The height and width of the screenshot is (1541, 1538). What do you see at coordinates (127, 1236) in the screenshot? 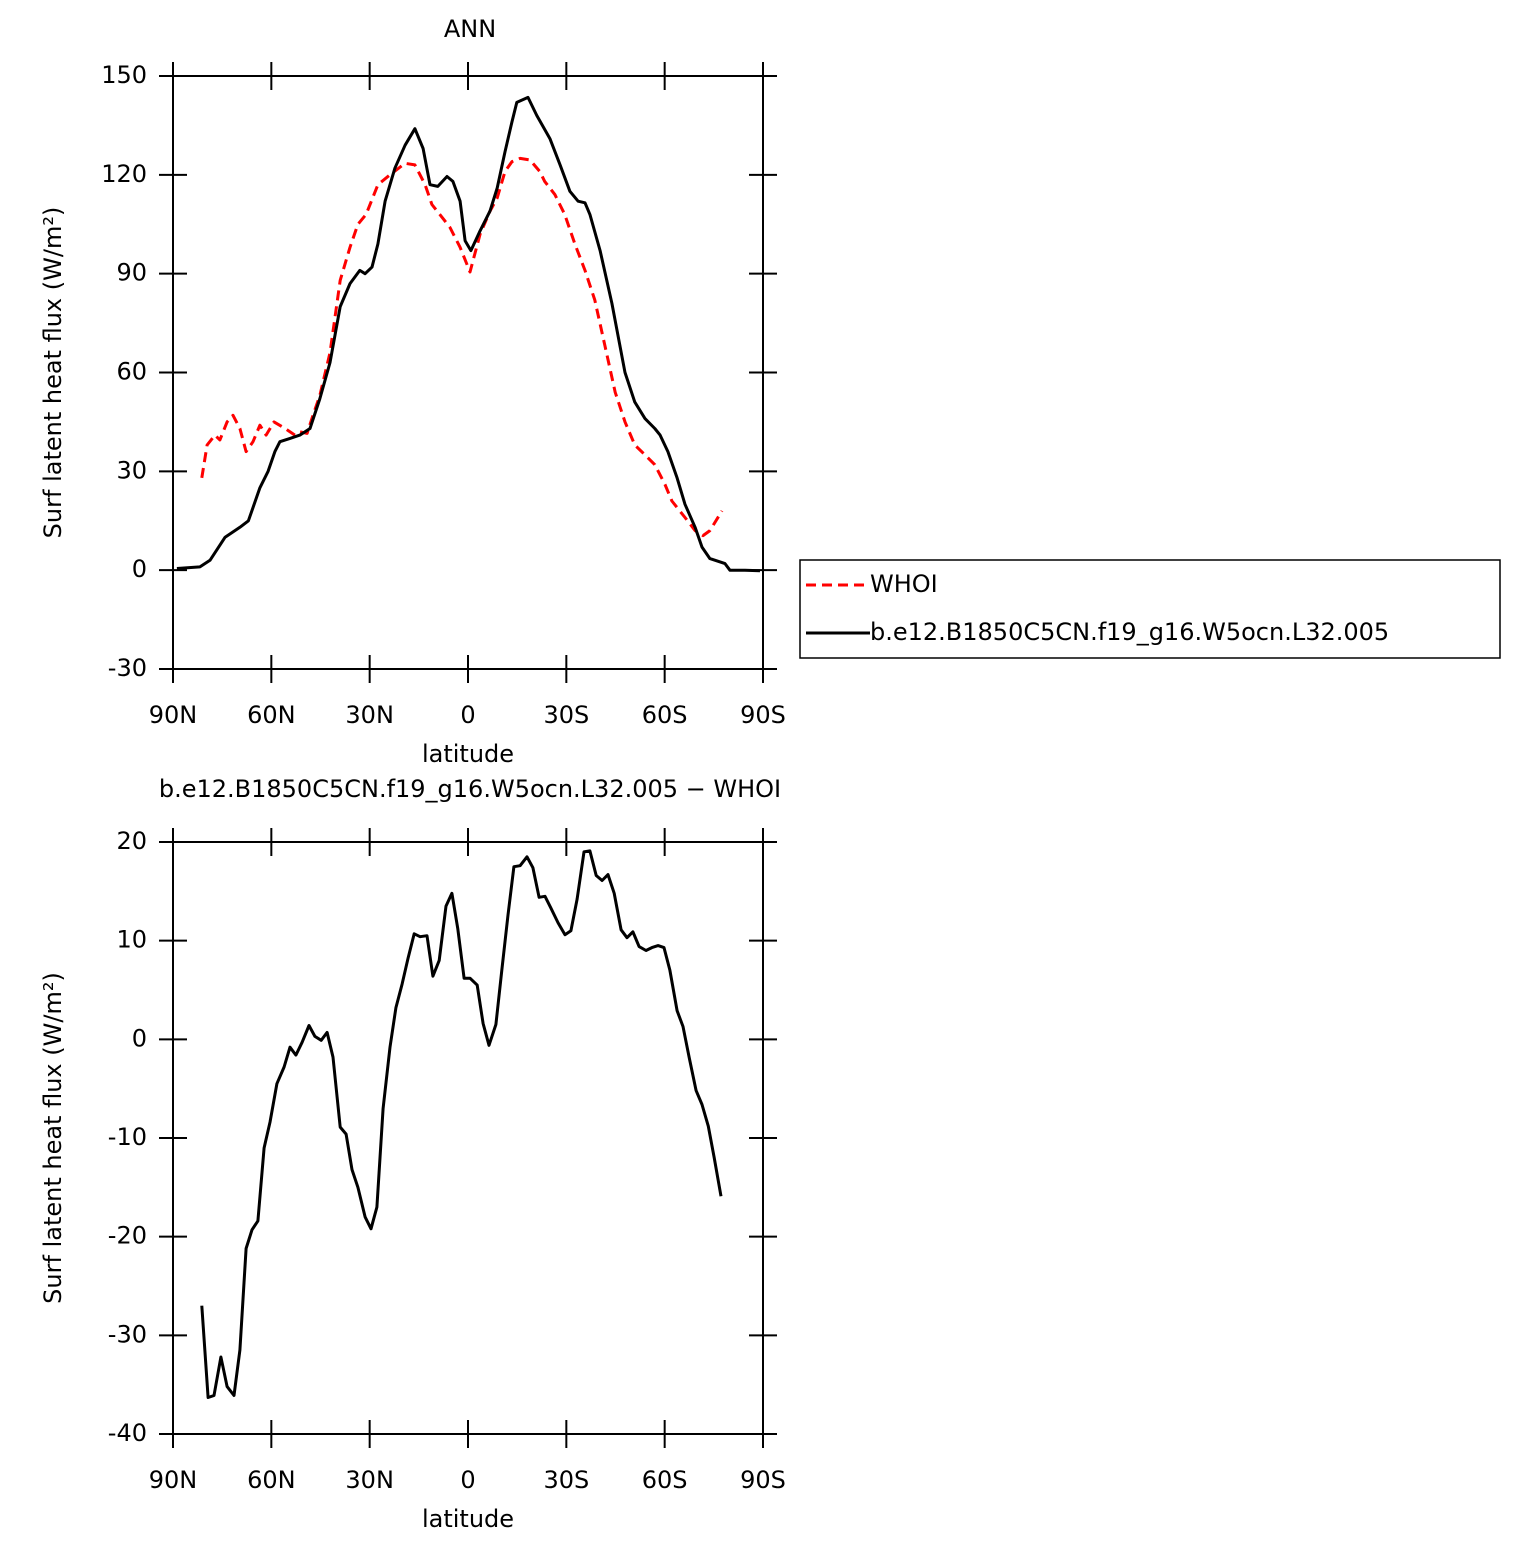
I see `y-tick-label: -20` at bounding box center [127, 1236].